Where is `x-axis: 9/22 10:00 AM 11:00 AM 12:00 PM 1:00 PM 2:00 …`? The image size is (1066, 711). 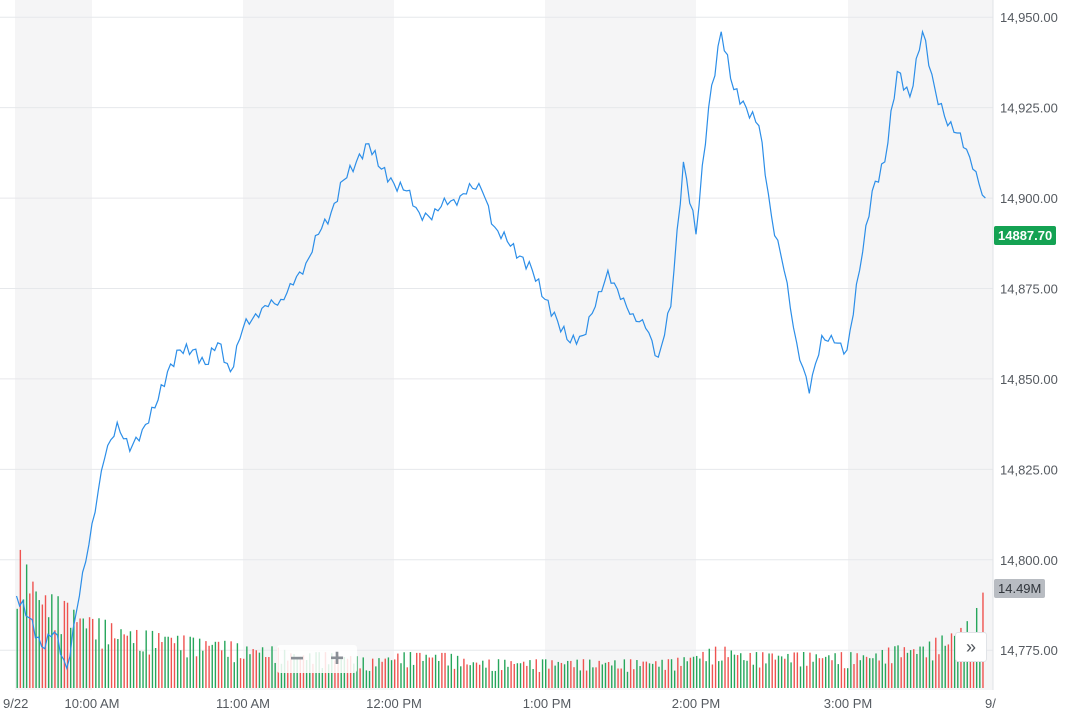 x-axis: 9/22 10:00 AM 11:00 AM 12:00 PM 1:00 PM 2:00 … is located at coordinates (499, 703).